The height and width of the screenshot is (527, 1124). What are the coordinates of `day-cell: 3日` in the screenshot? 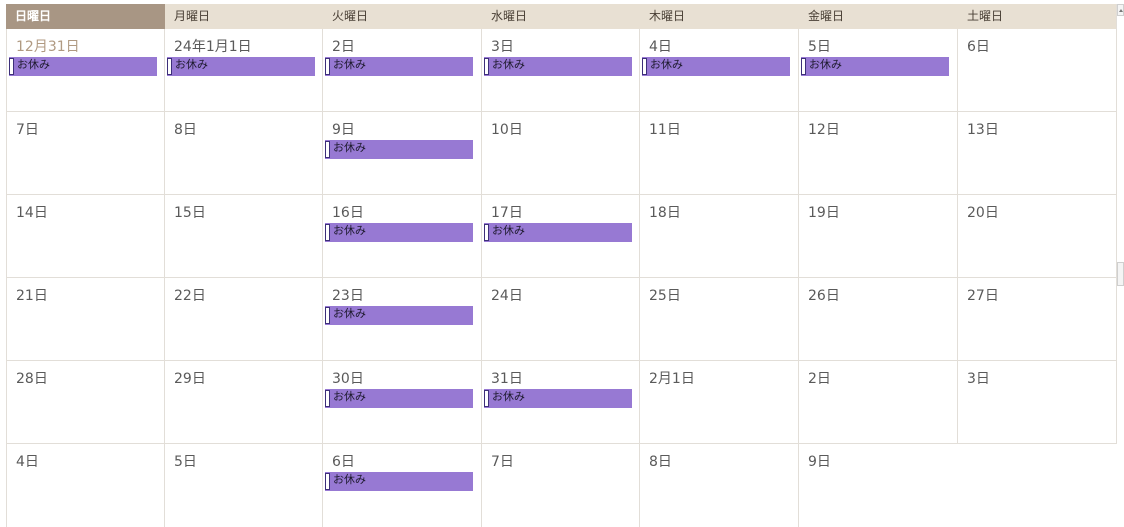 It's located at (1037, 402).